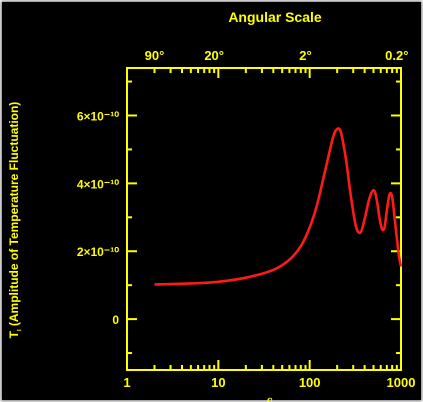 The height and width of the screenshot is (402, 423). Describe the element at coordinates (396, 55) in the screenshot. I see `top-tick-label: 0.2°` at that location.